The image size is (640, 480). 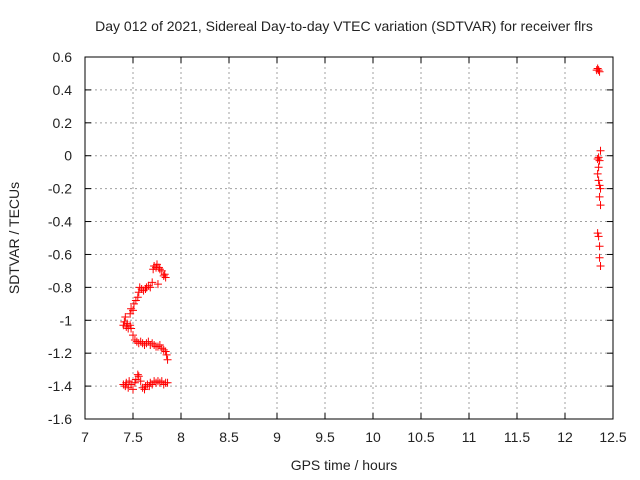 What do you see at coordinates (60, 353) in the screenshot?
I see `y-tick-label: -1.2` at bounding box center [60, 353].